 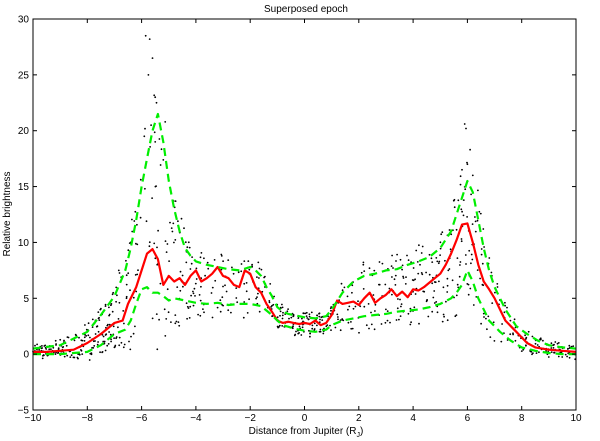 I want to click on x-tick-label: 4, so click(x=413, y=418).